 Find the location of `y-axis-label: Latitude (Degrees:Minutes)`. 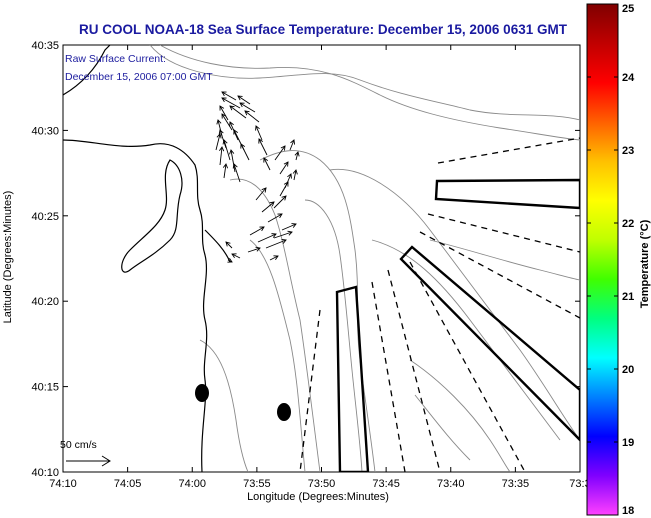

y-axis-label: Latitude (Degrees:Minutes) is located at coordinates (8, 257).